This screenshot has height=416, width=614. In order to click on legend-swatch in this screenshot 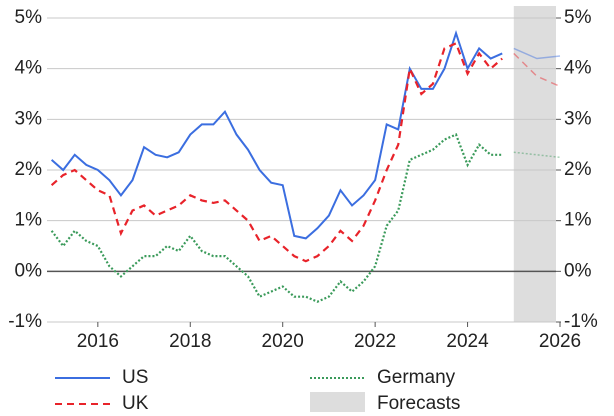, I will do `click(337, 402)`.